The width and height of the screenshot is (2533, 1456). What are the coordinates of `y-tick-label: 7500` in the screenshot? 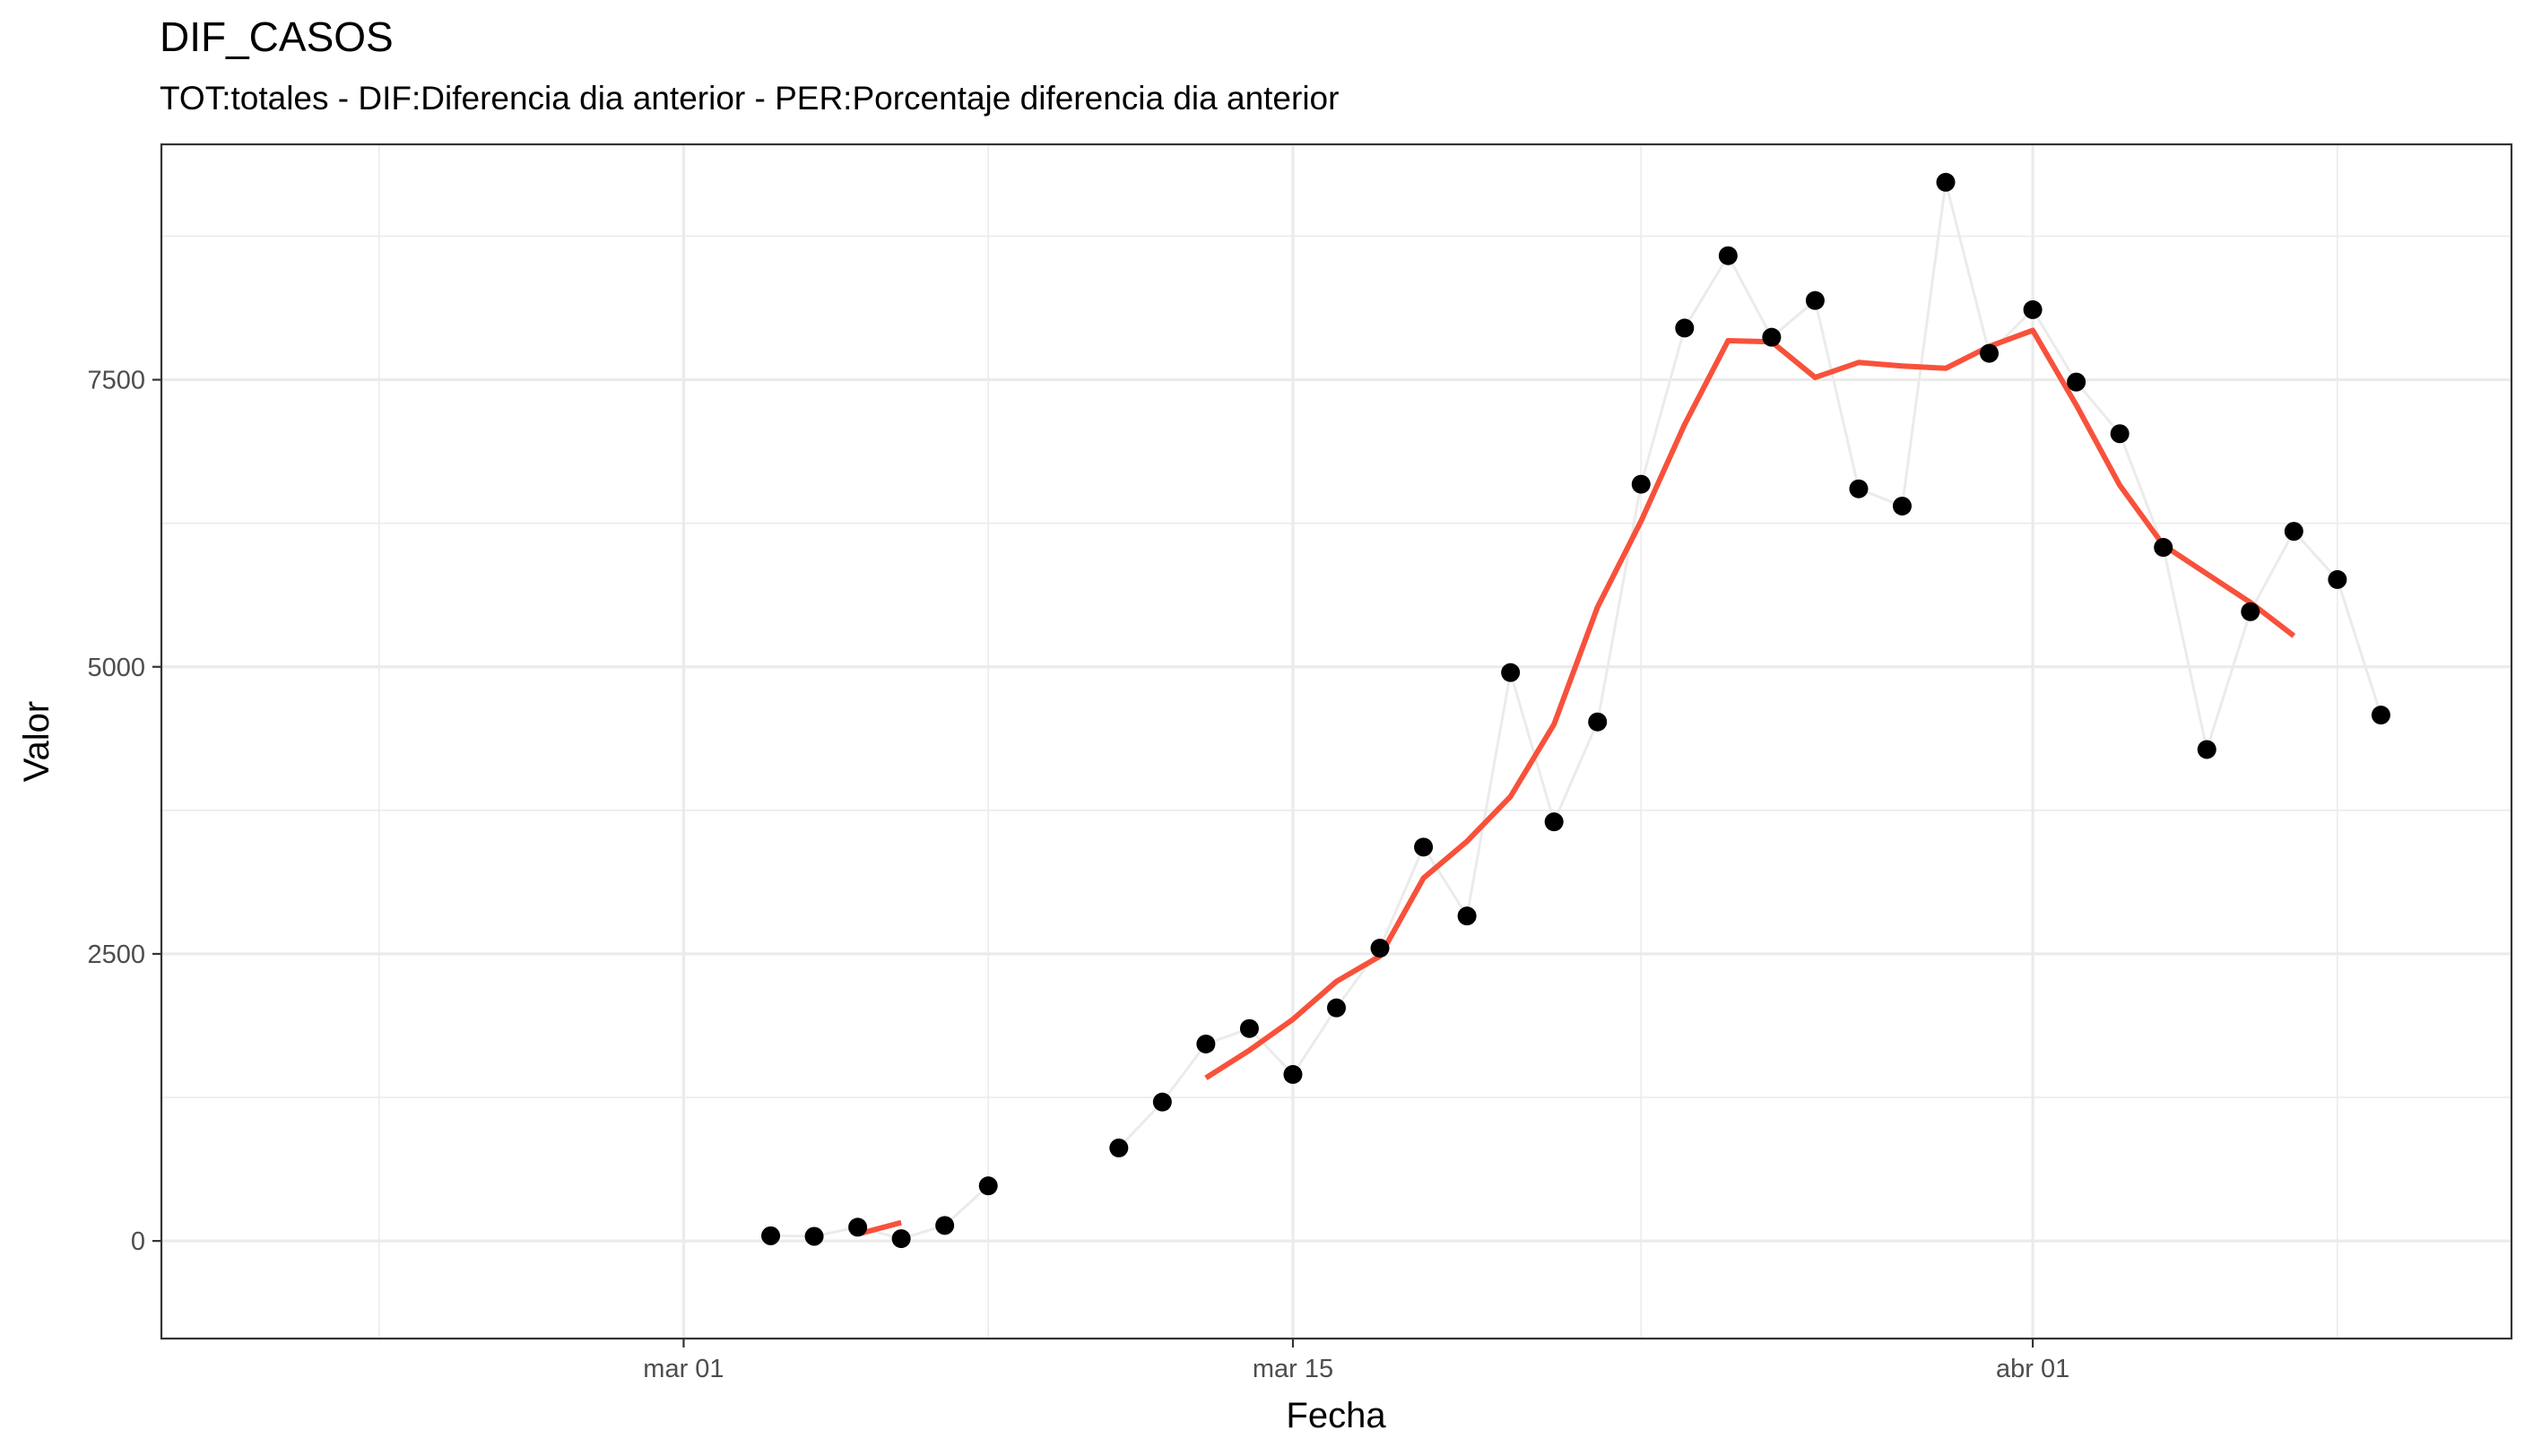 It's located at (116, 381).